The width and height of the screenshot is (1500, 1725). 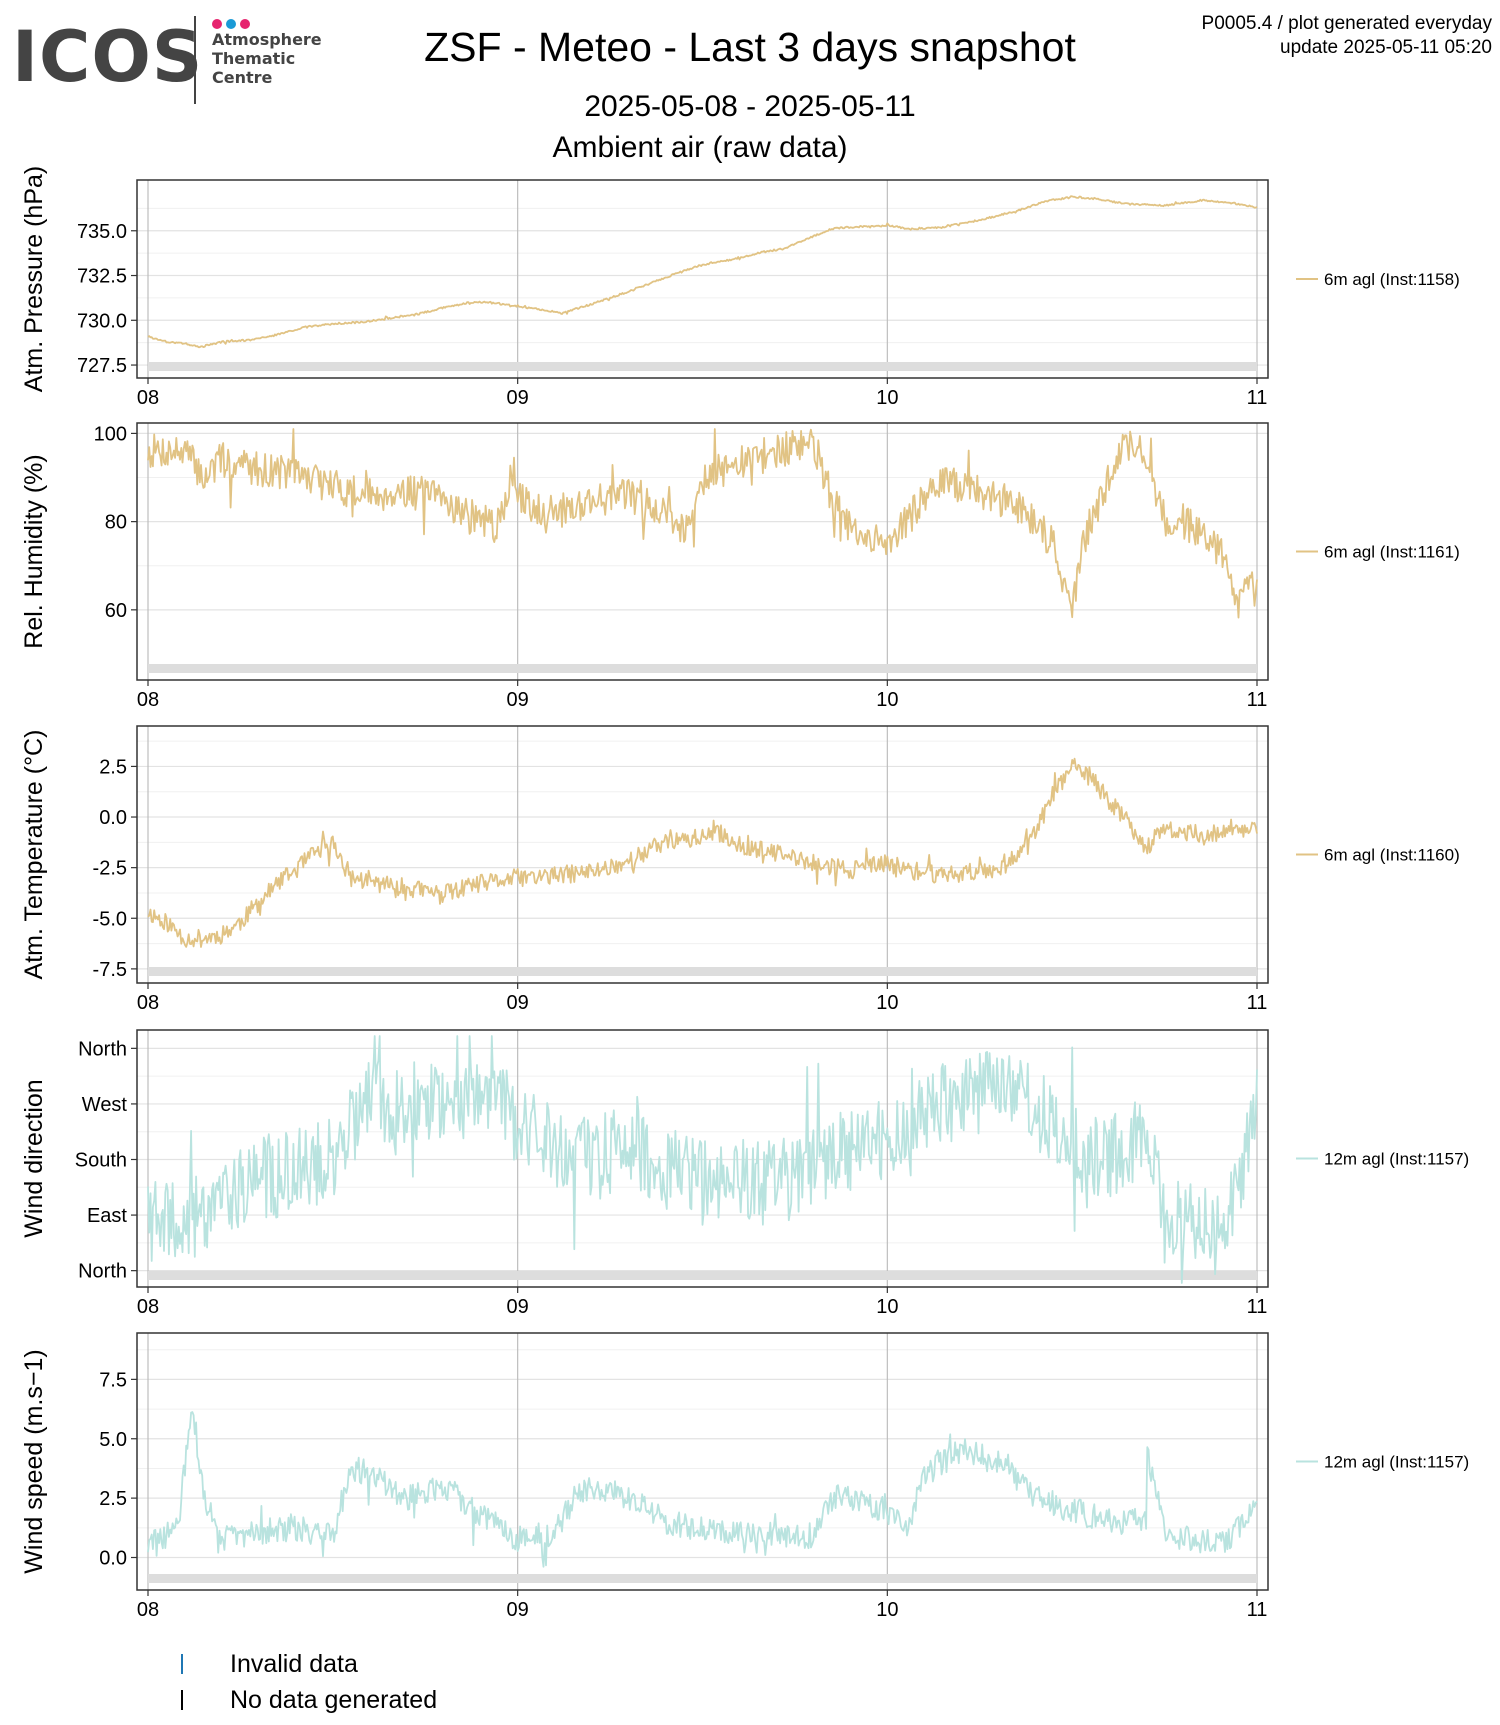 What do you see at coordinates (34, 855) in the screenshot?
I see `y-axis-title: Atm. Temperature (°C)` at bounding box center [34, 855].